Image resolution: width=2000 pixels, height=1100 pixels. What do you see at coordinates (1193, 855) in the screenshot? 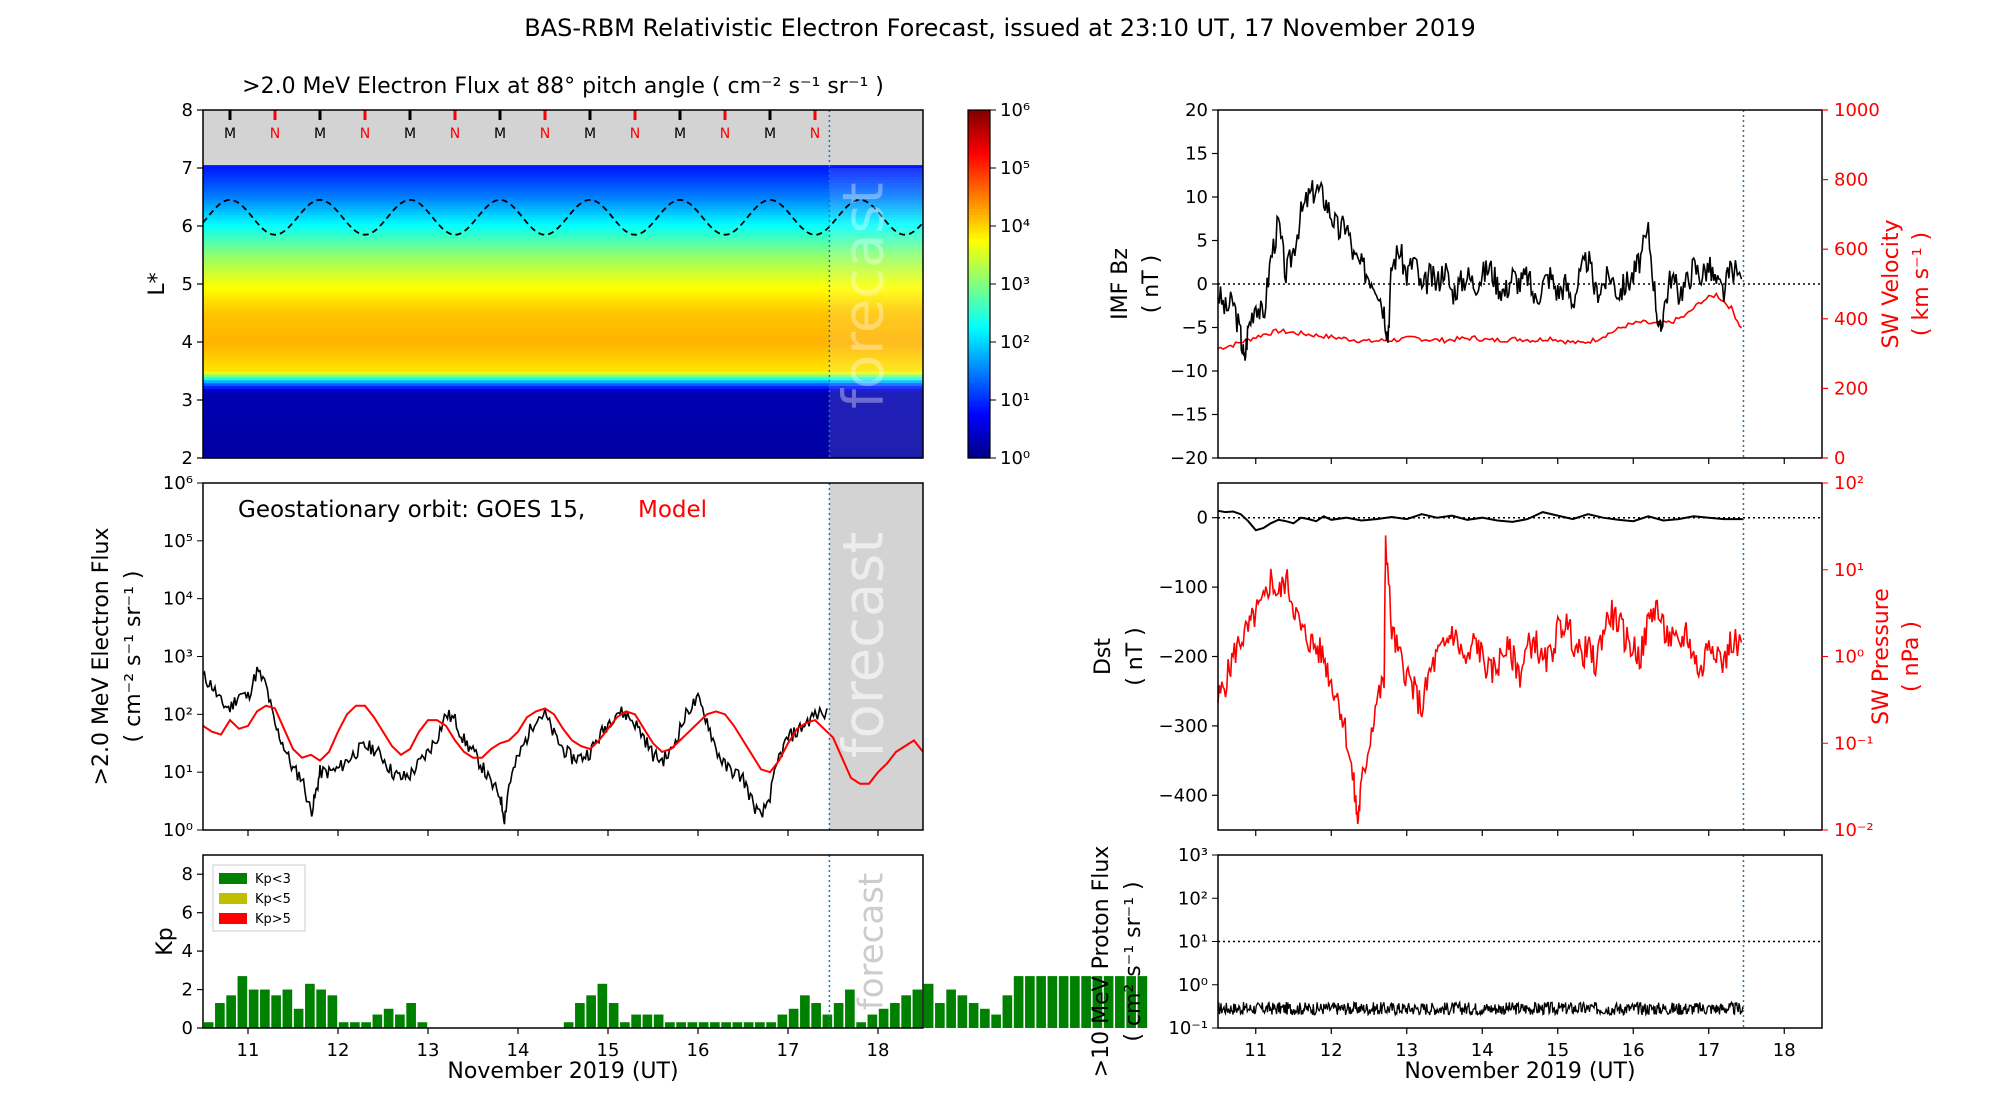
I see `proton-y-tick-label: 10³` at bounding box center [1193, 855].